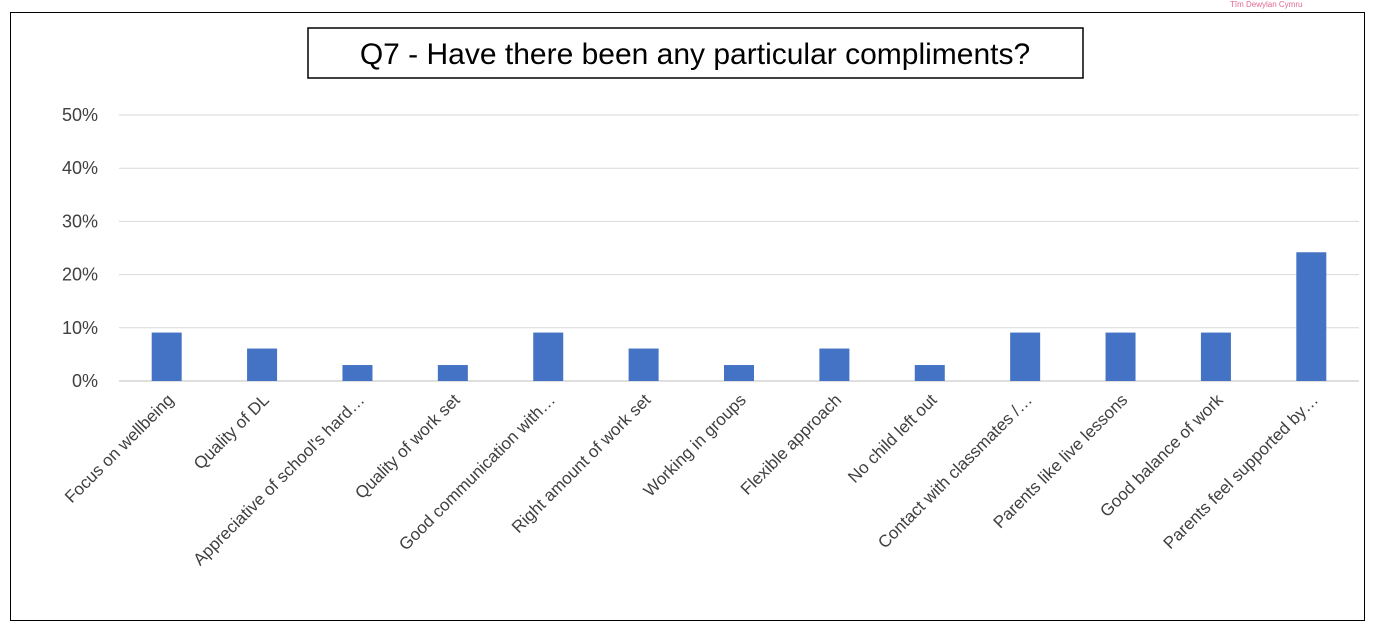 The height and width of the screenshot is (625, 1376). I want to click on y-tick-label: 20%, so click(80, 275).